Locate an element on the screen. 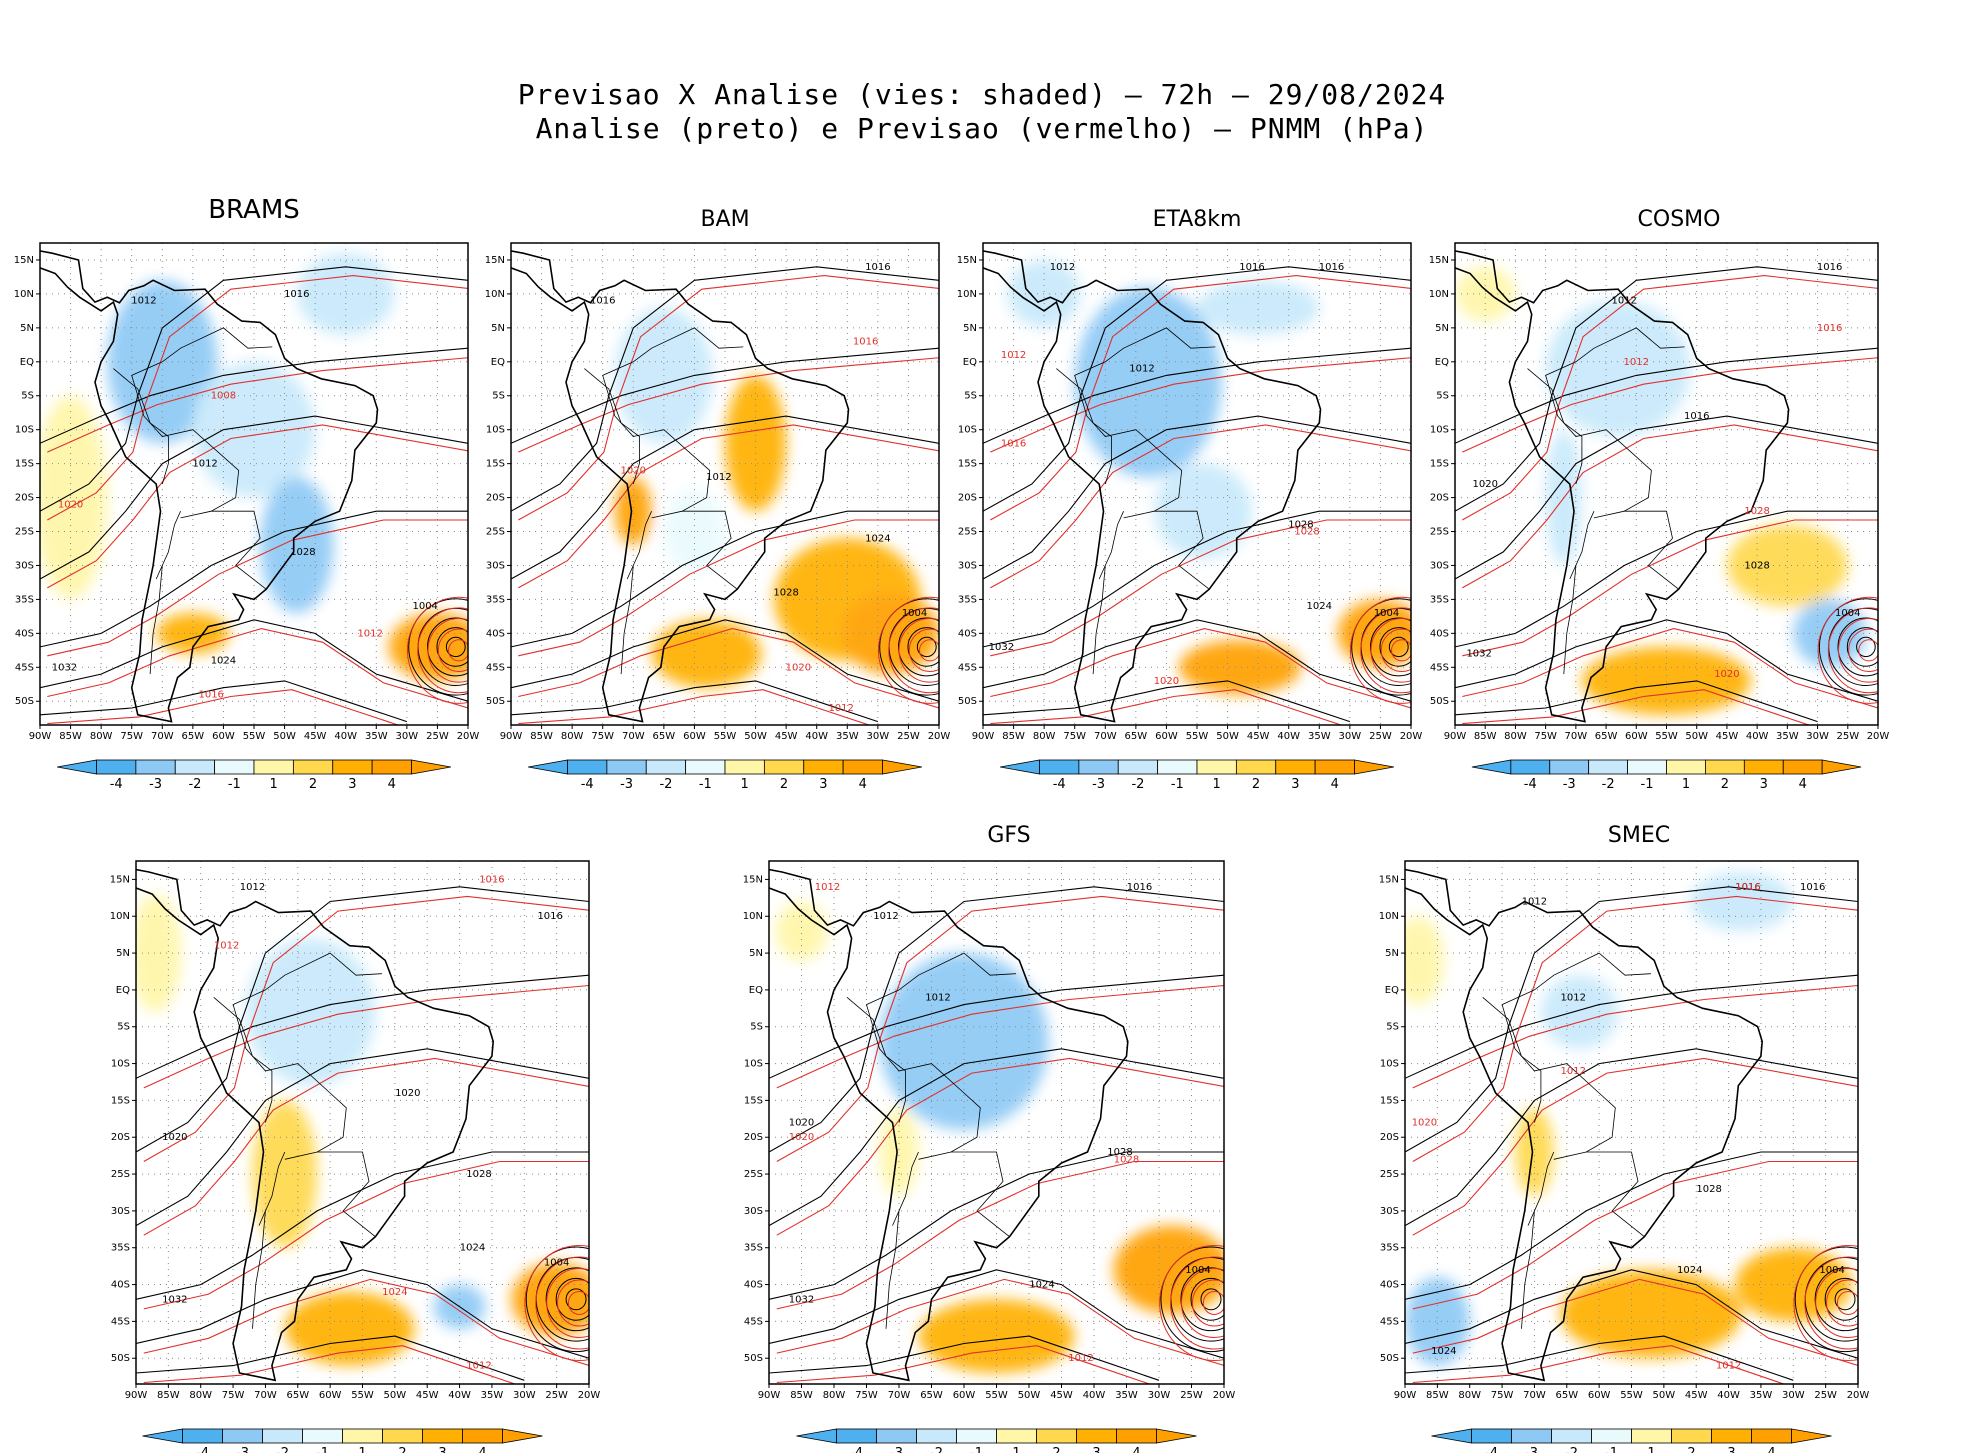 The width and height of the screenshot is (1964, 1453). lon-tick-label: 60W is located at coordinates (964, 1395).